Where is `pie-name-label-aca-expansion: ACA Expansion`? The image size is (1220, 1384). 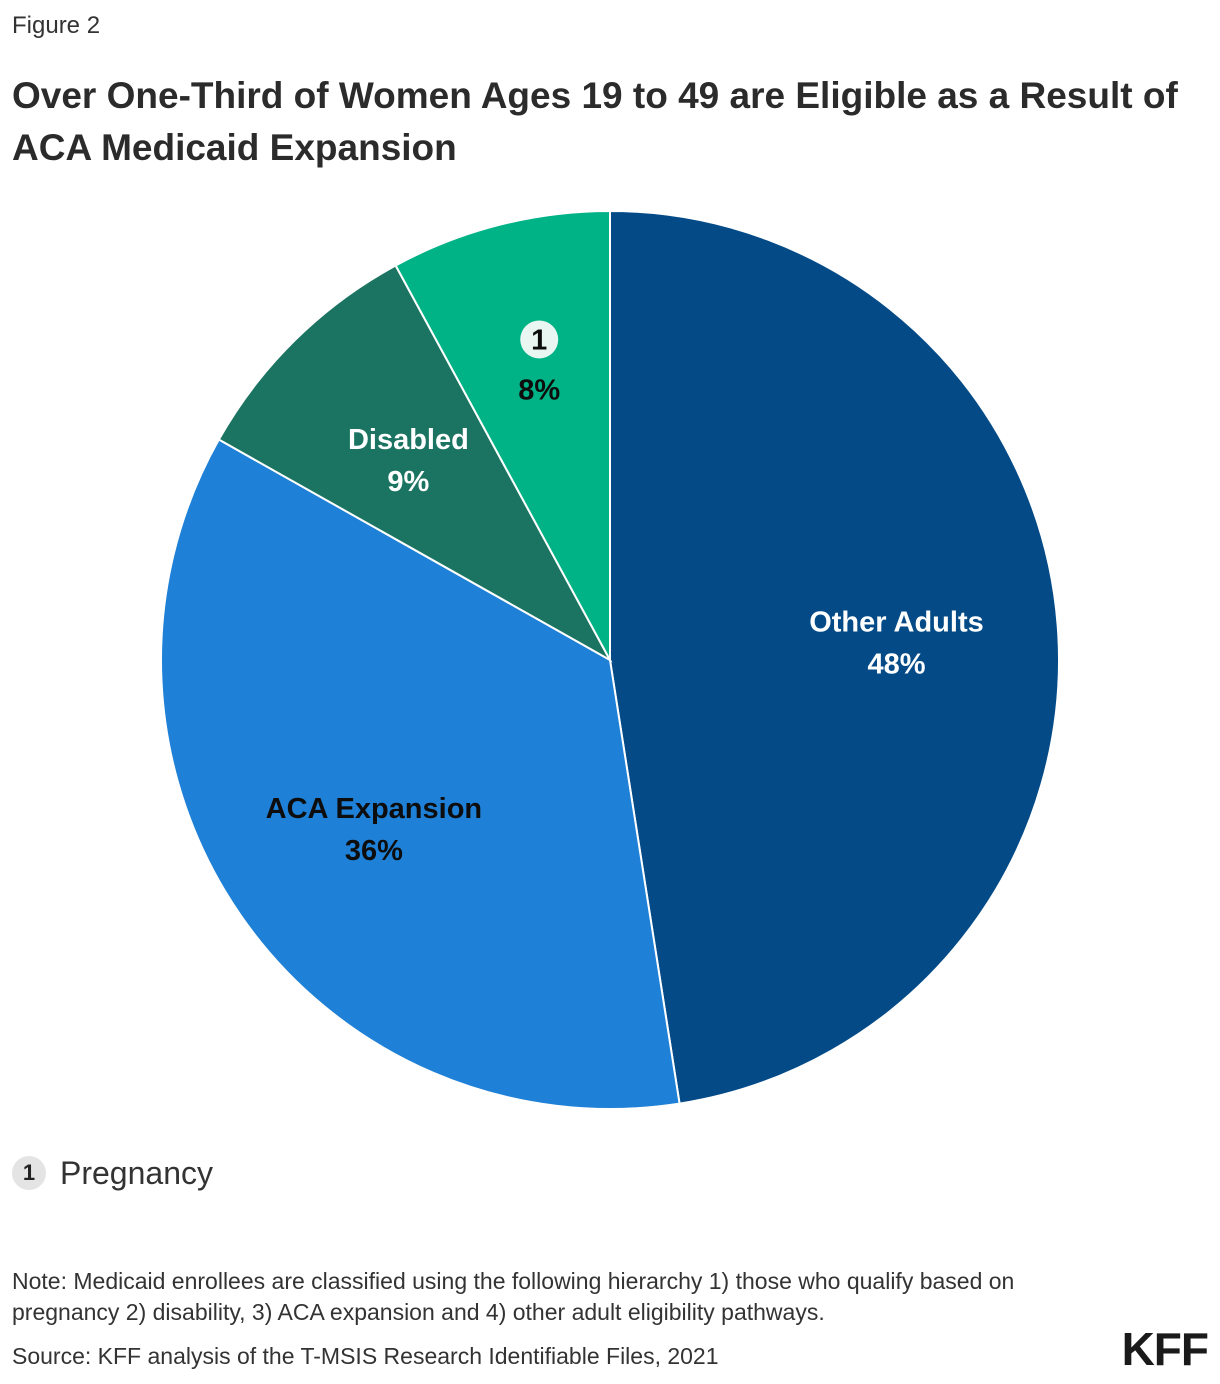 pie-name-label-aca-expansion: ACA Expansion is located at coordinates (374, 809).